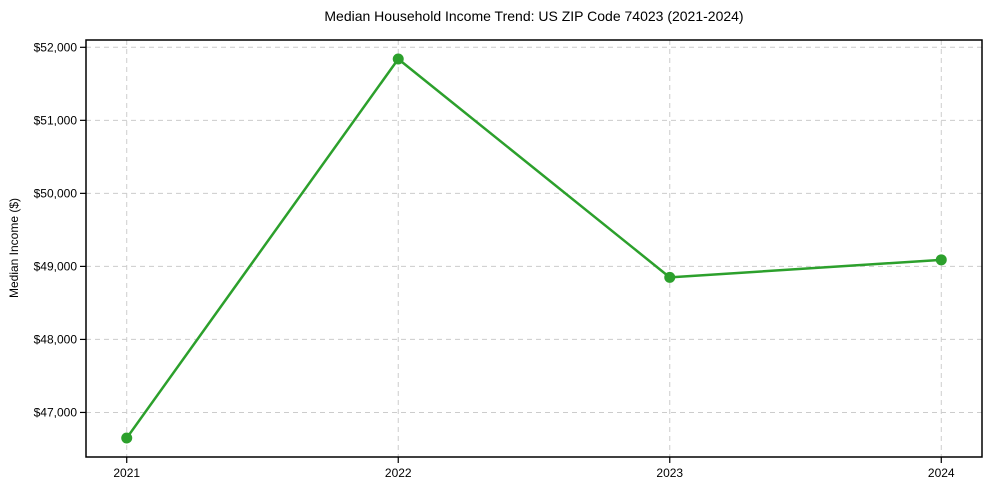 The width and height of the screenshot is (989, 490). What do you see at coordinates (127, 438) in the screenshot?
I see `data-point-2021` at bounding box center [127, 438].